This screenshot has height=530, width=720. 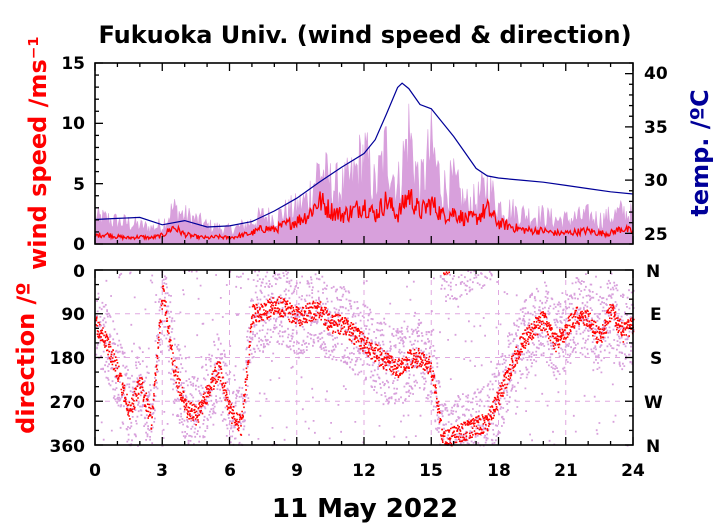 I want to click on compass-tick-label: E, so click(x=656, y=315).